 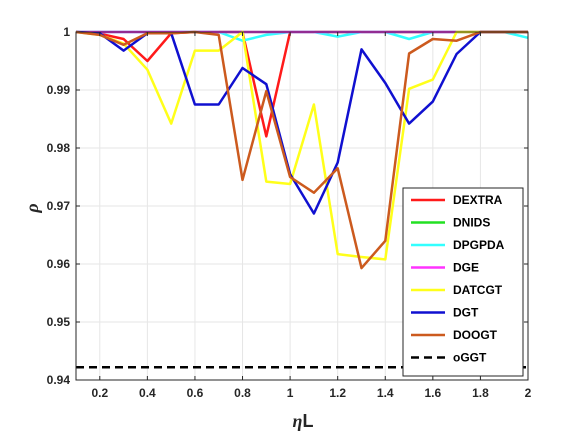 I want to click on y-tick-label: 0.95, so click(x=59, y=322).